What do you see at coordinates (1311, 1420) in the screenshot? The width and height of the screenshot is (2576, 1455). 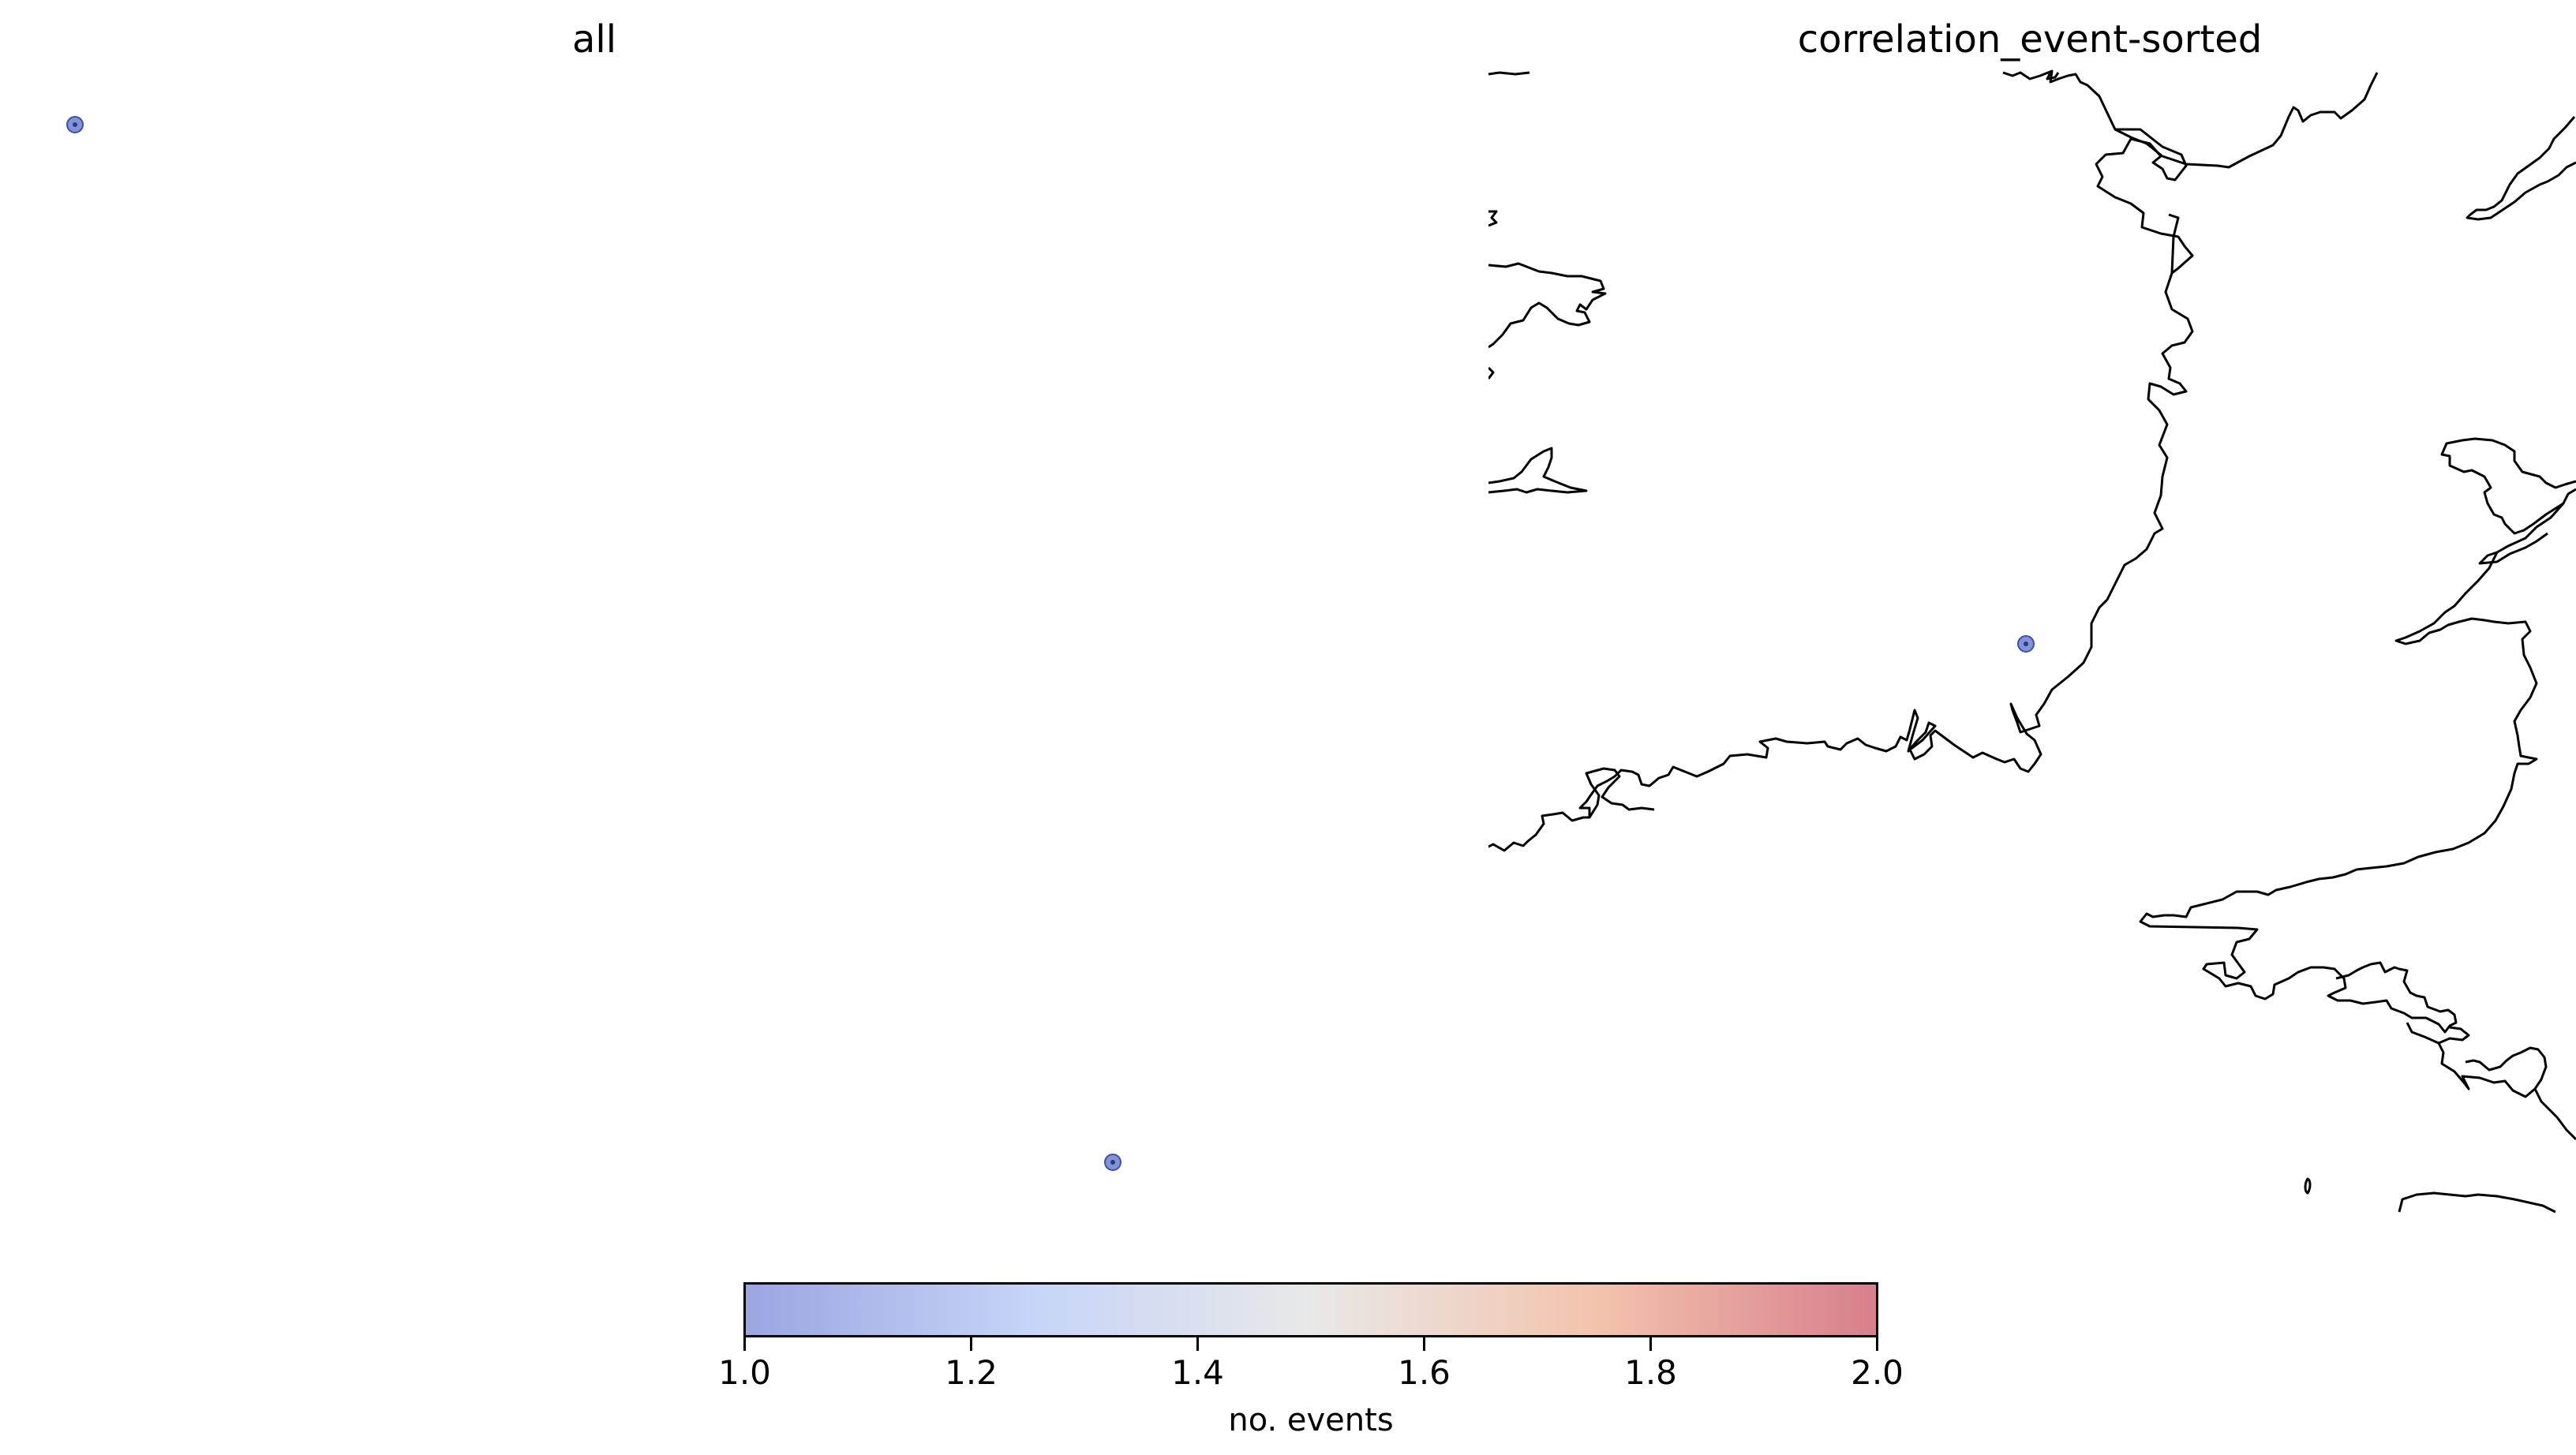 I see `colorbar-label: no. events` at bounding box center [1311, 1420].